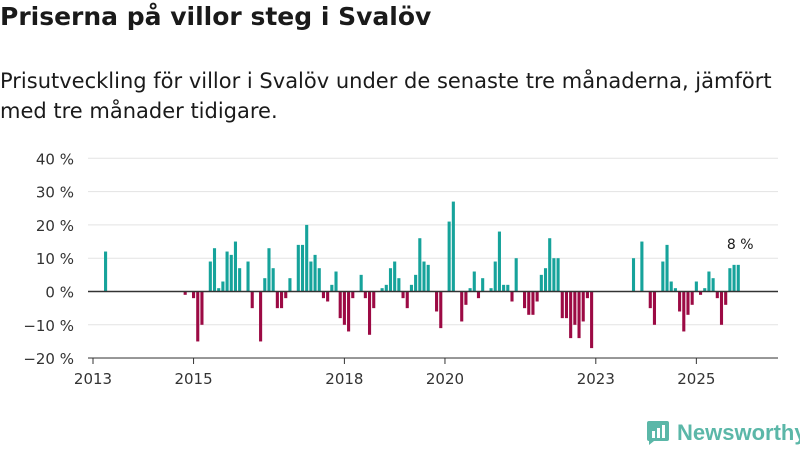  I want to click on x-tick-label: 2020, so click(445, 379).